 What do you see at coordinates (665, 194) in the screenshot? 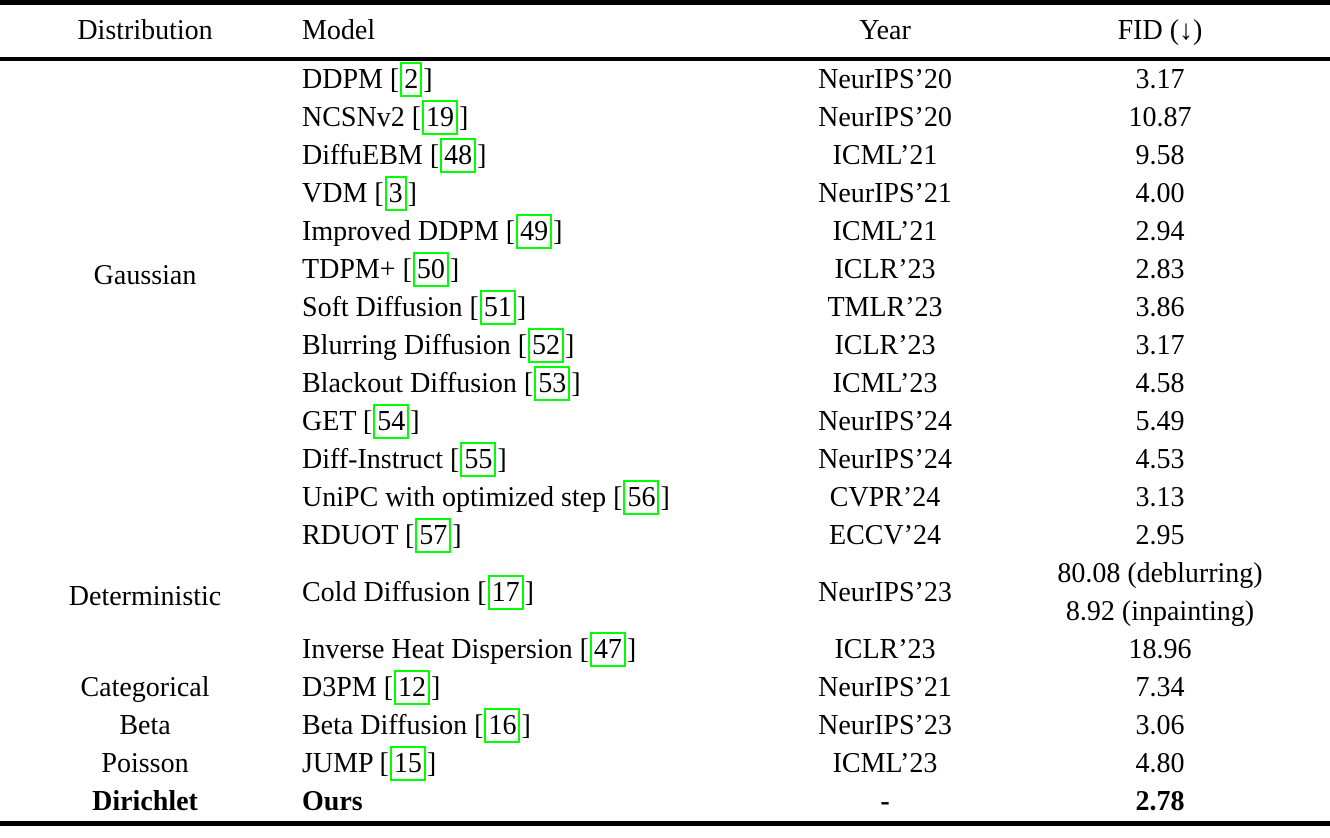
I see `table-row: VDM [3] NeurIPS’21 4.00` at bounding box center [665, 194].